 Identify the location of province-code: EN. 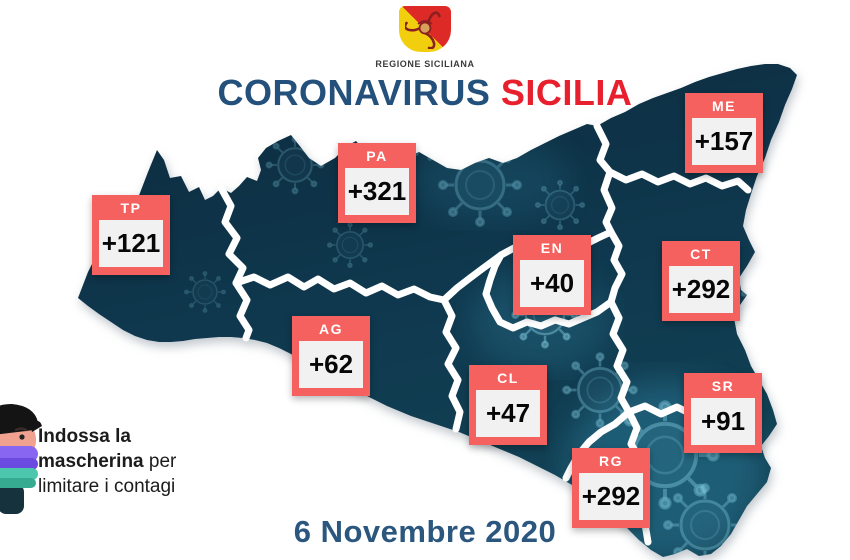
(552, 248).